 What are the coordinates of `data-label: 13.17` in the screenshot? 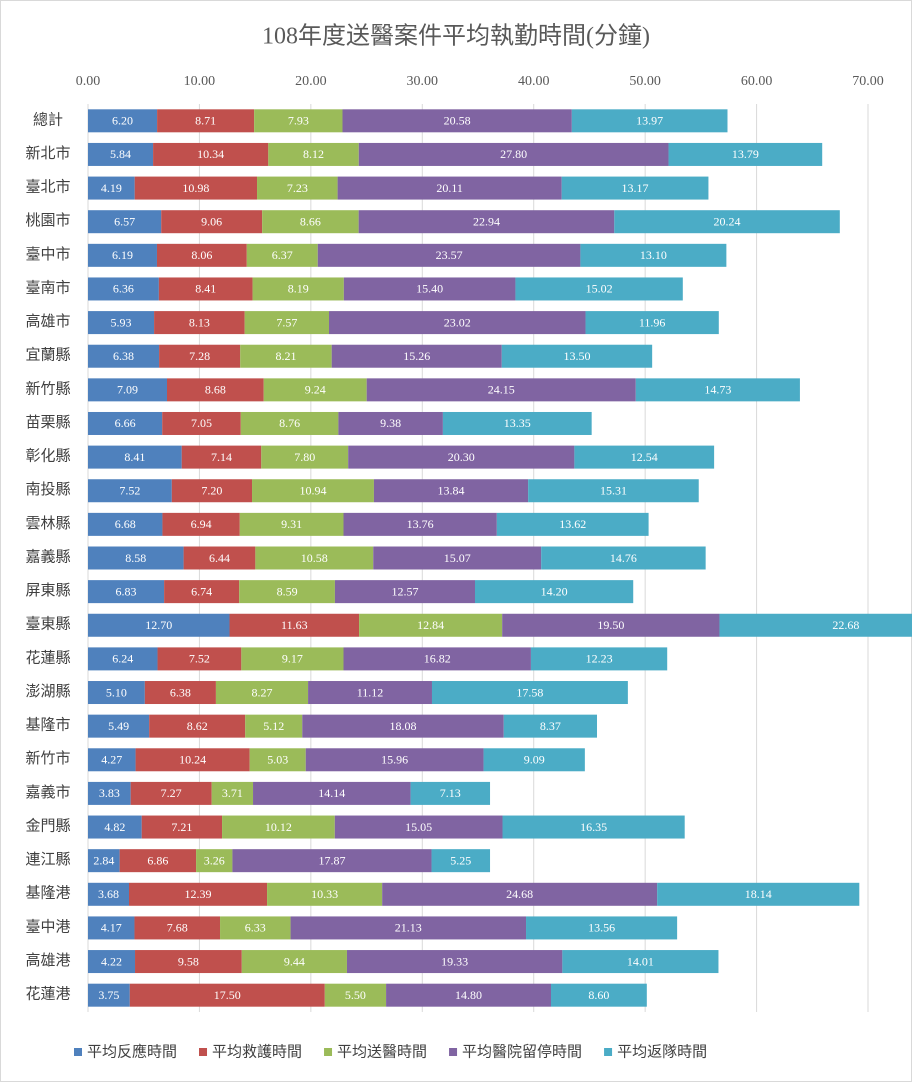 It's located at (635, 188).